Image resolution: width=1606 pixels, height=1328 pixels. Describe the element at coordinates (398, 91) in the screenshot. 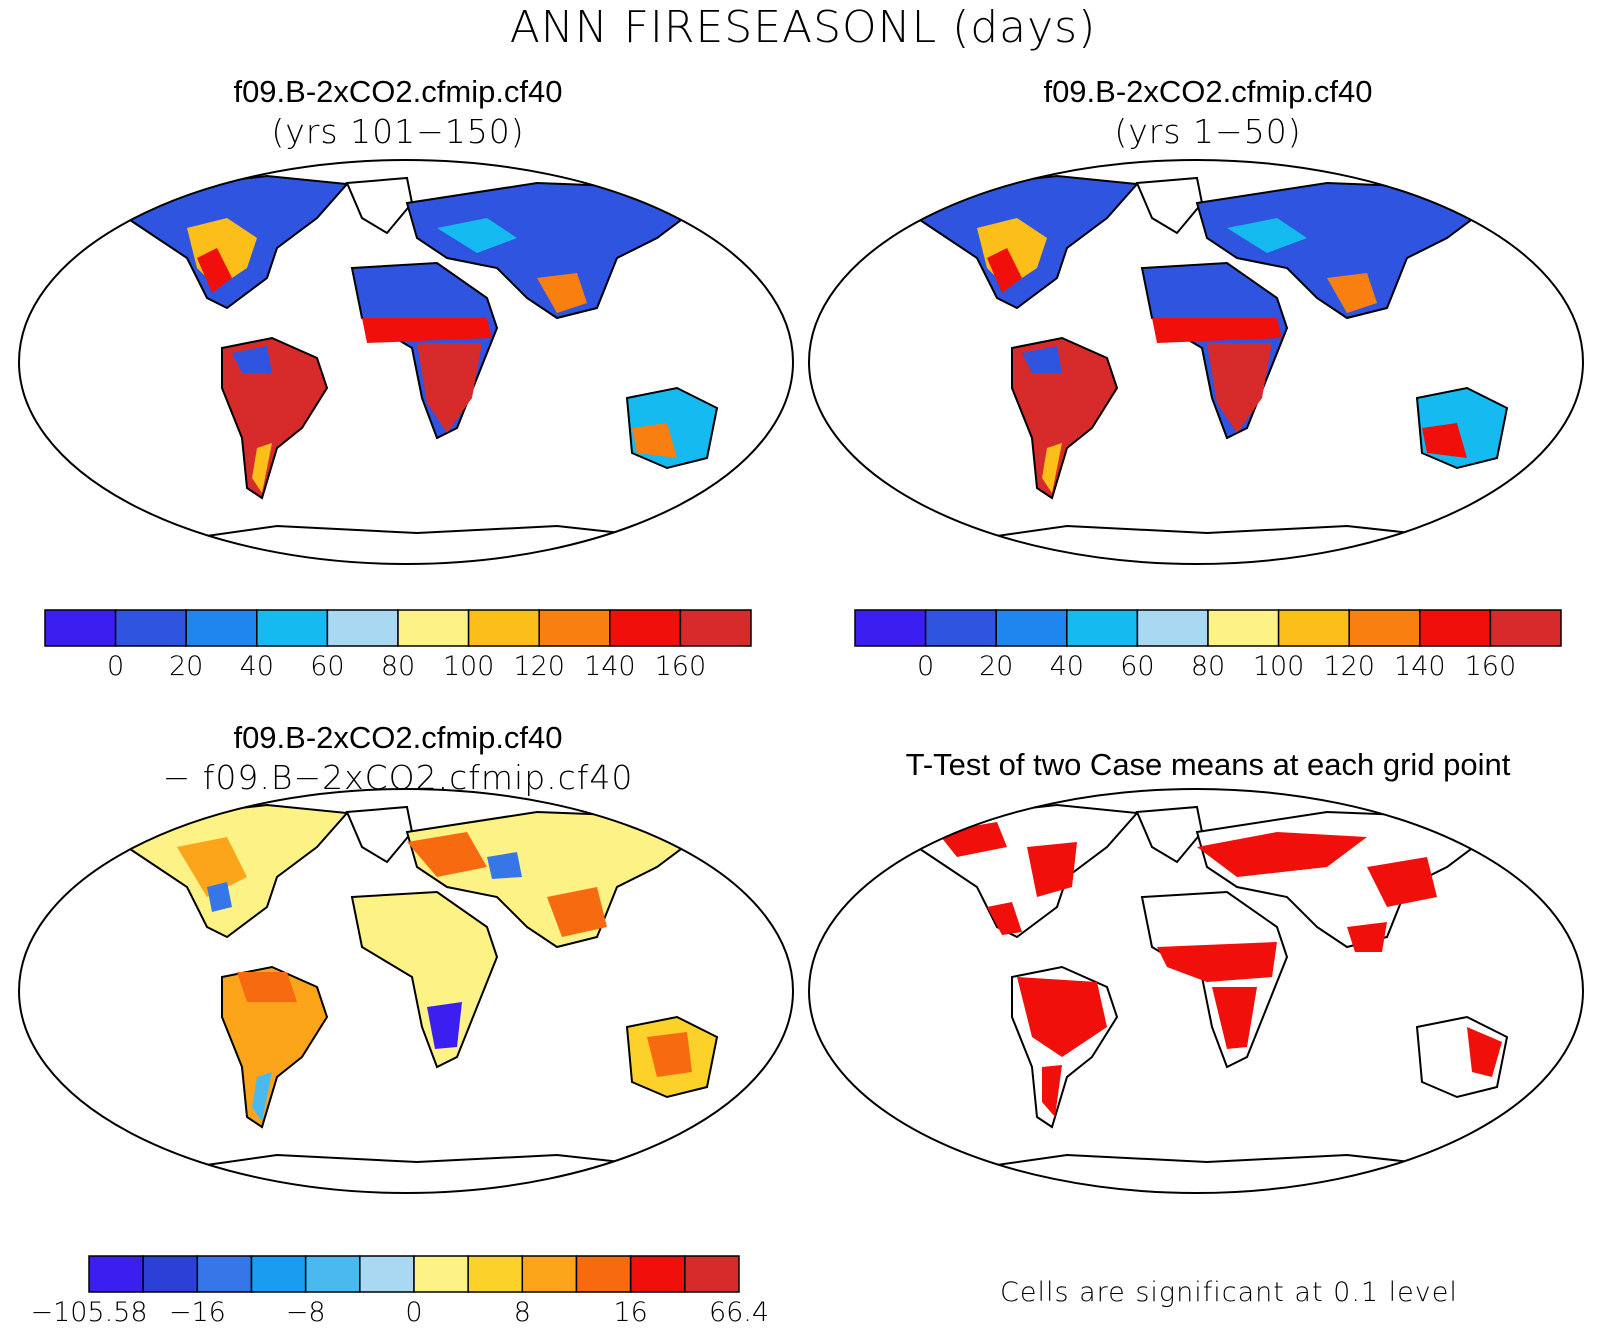

I see `panel1-title: f09.B-2xCO2.cfmip.cf40` at that location.